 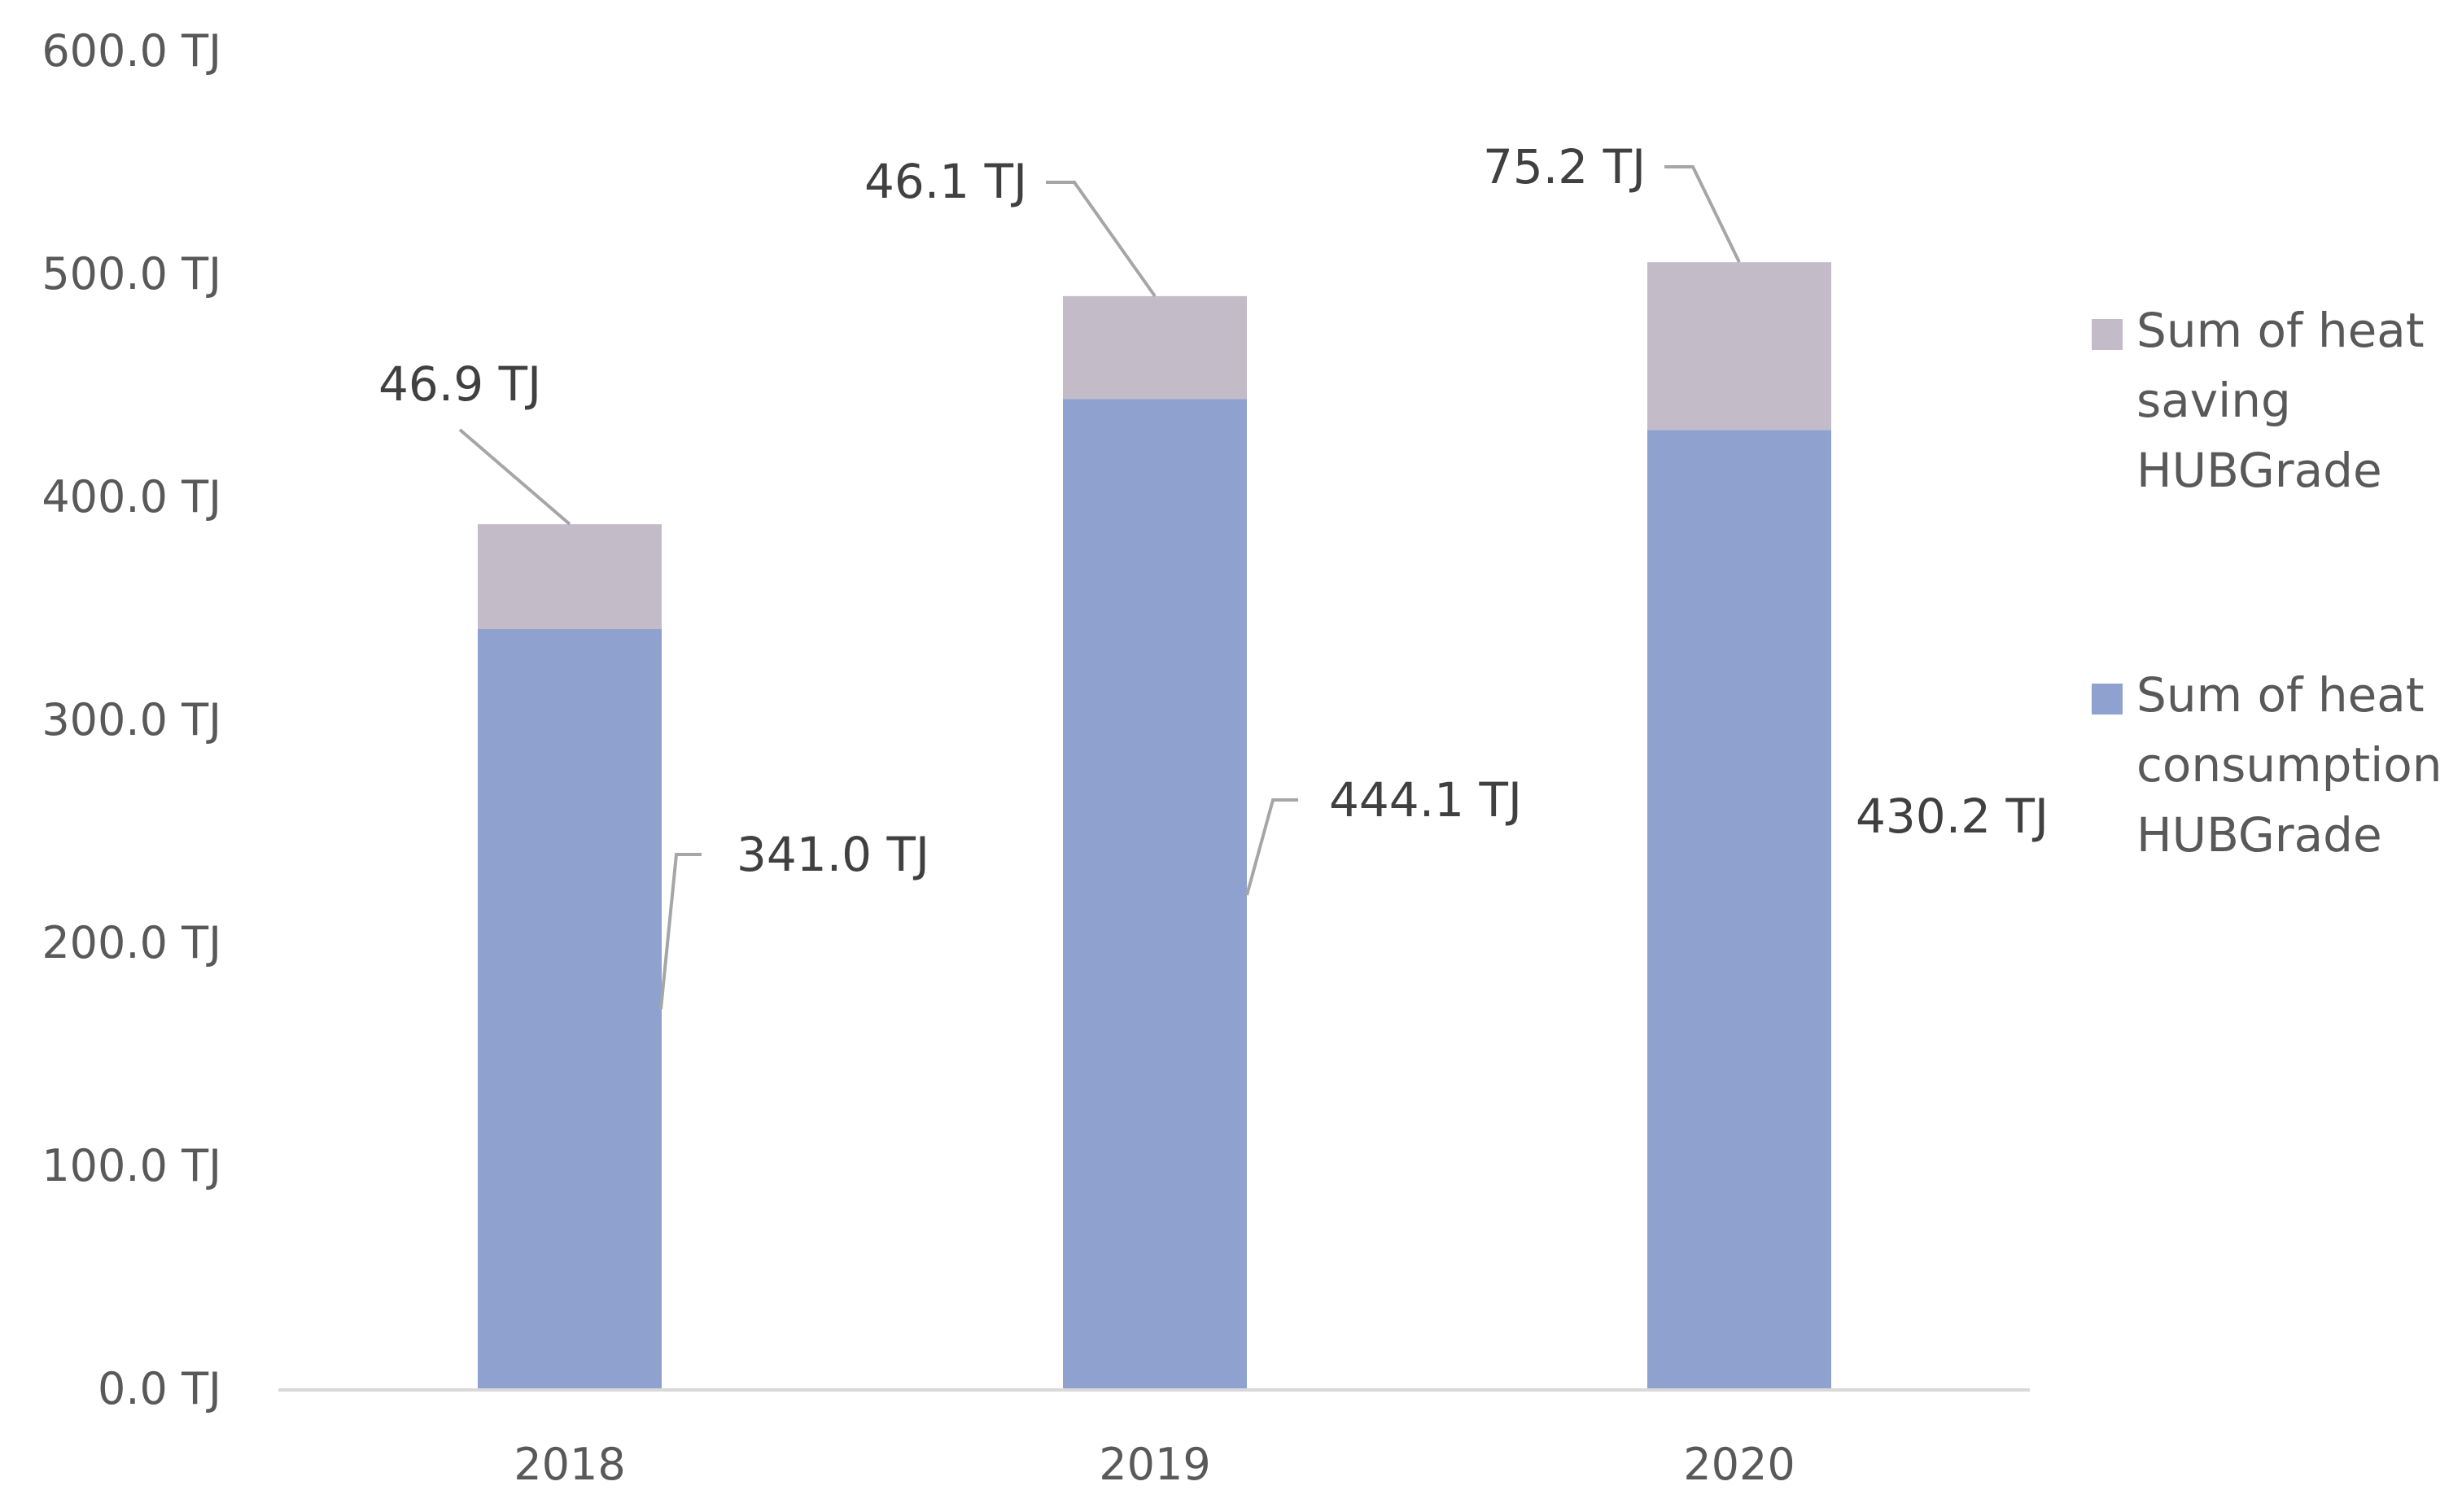 I want to click on leader-line-saving-2018, so click(x=515, y=477).